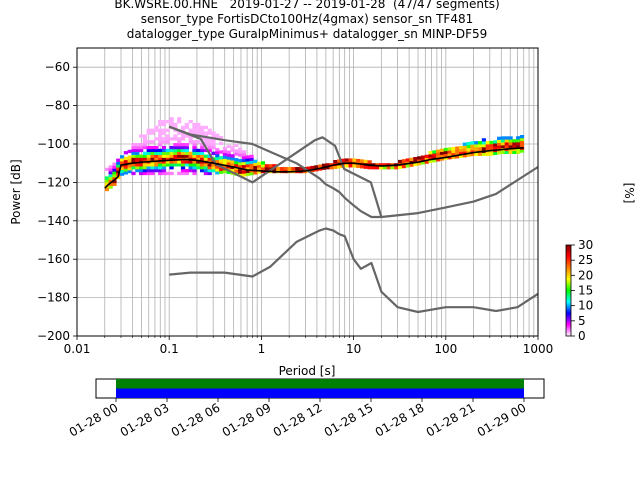  Describe the element at coordinates (57, 106) in the screenshot. I see `y-tick-label: −80` at that location.